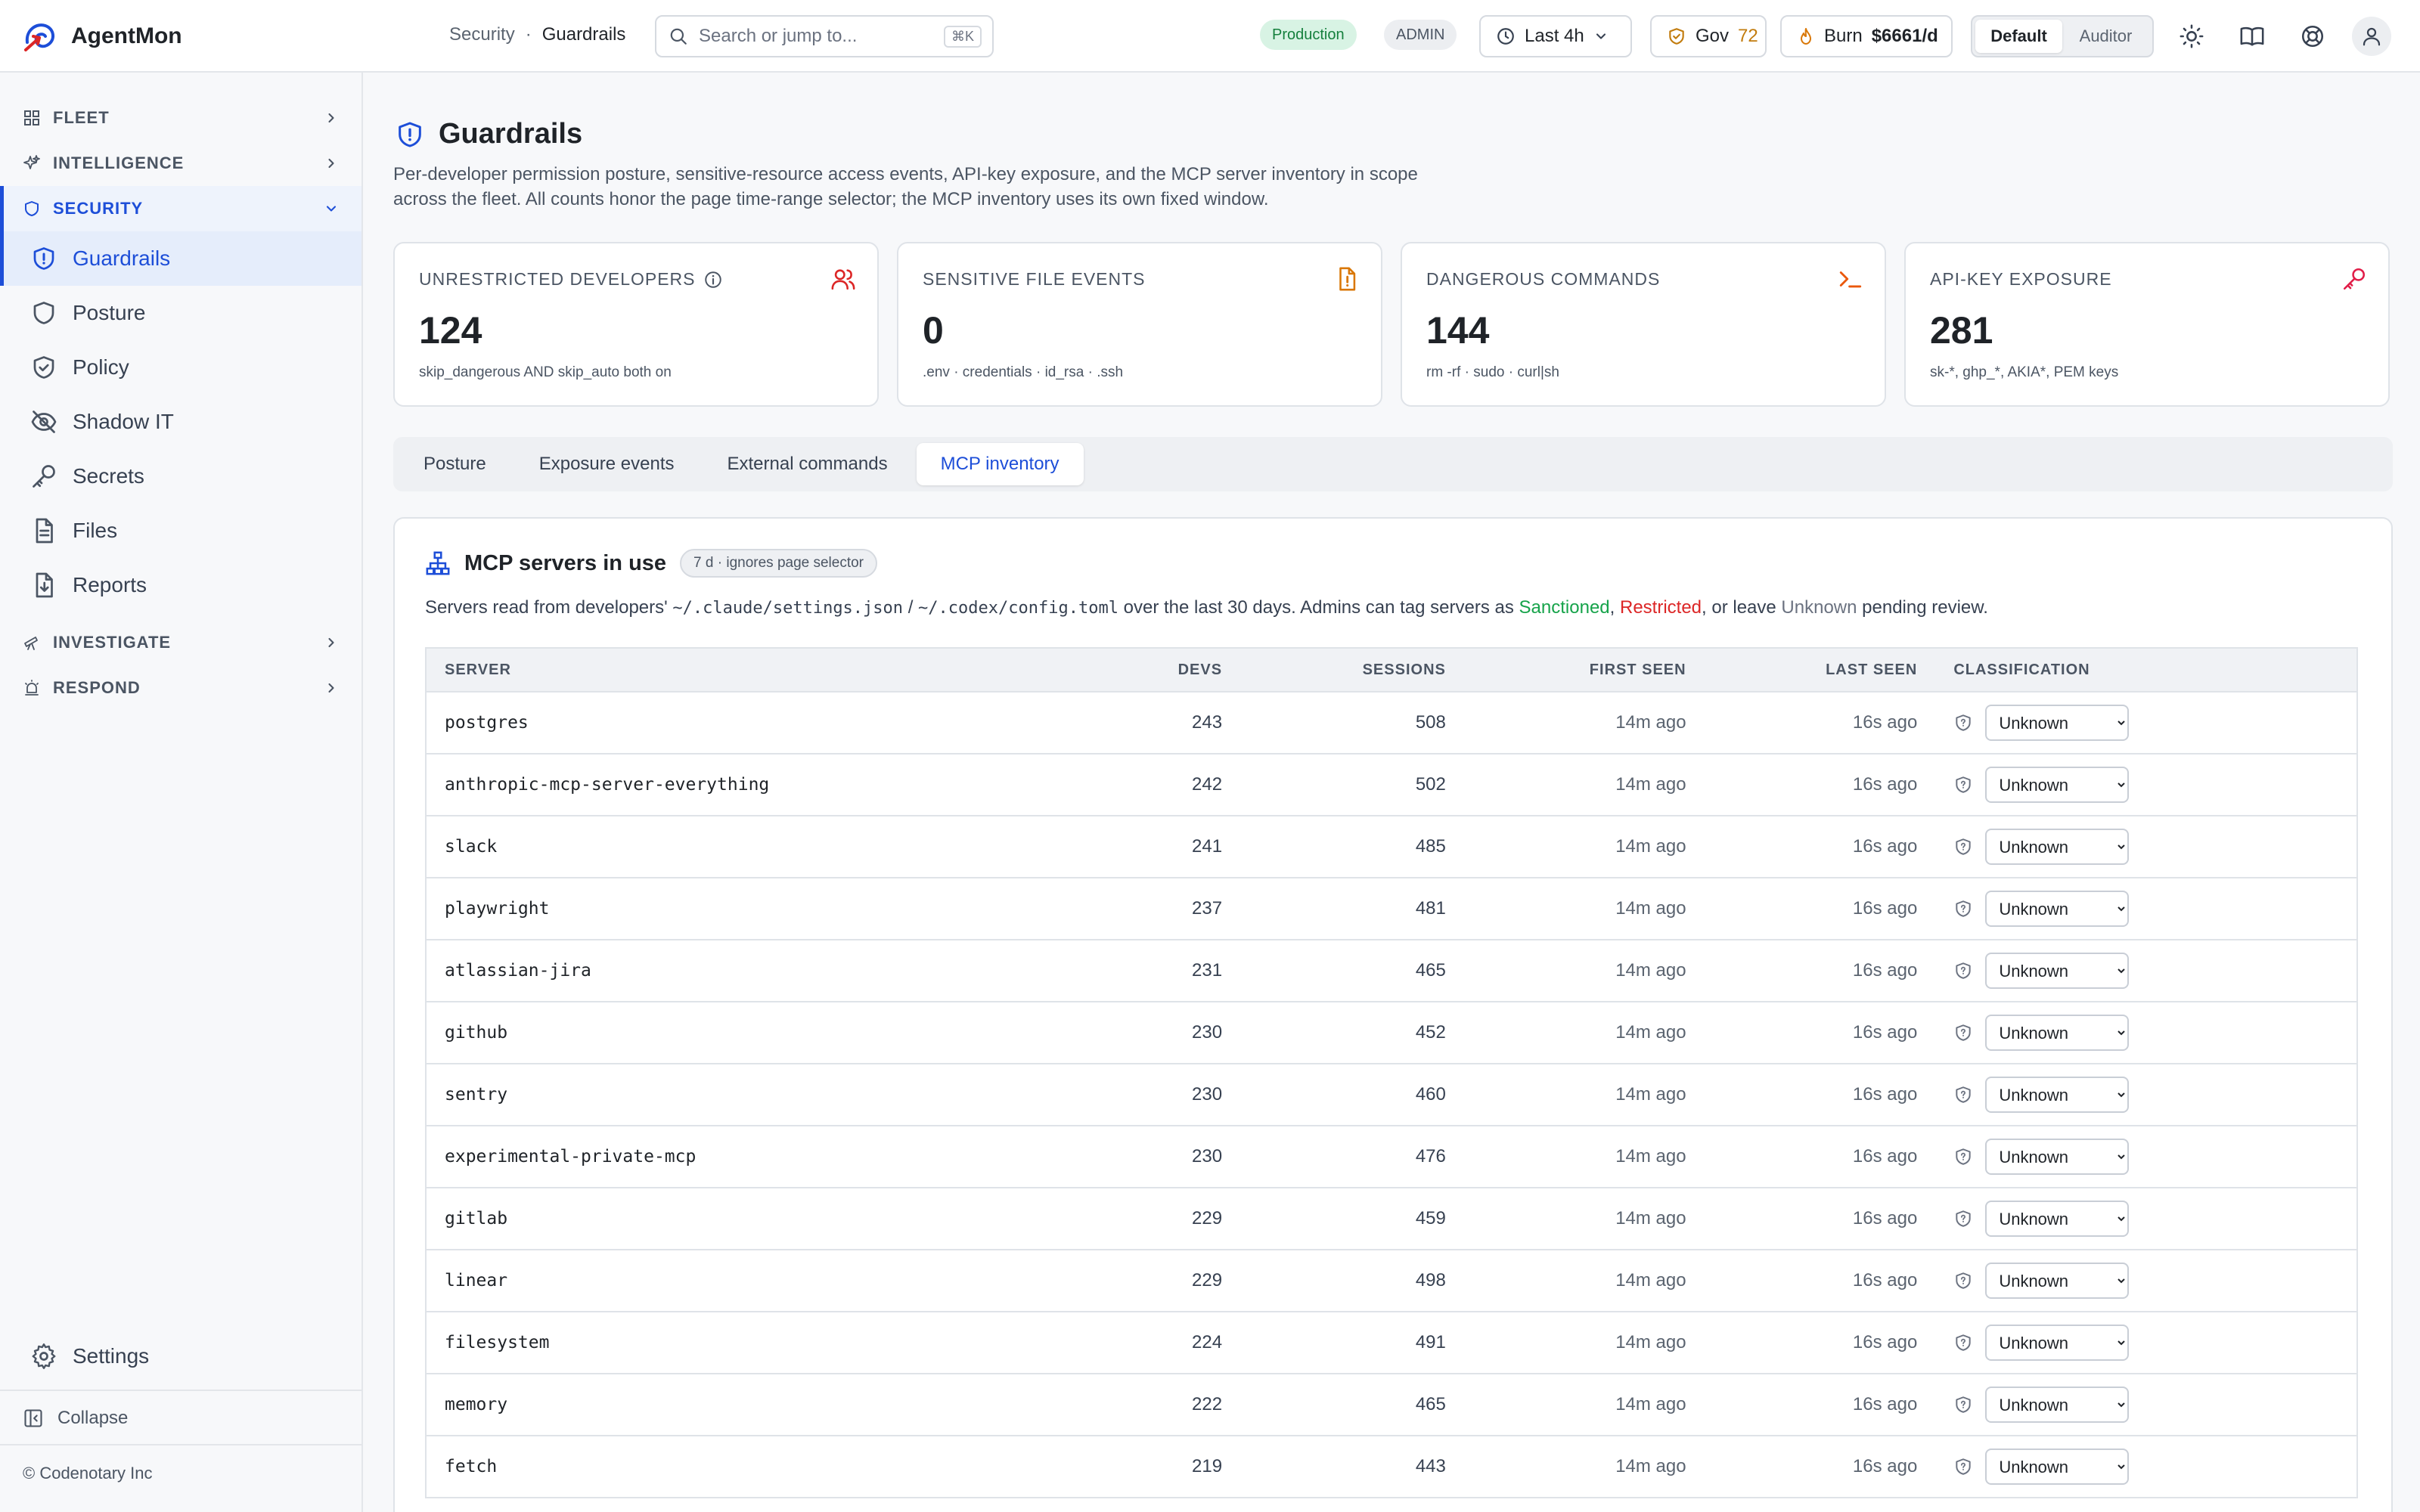 This screenshot has height=1512, width=2420. I want to click on classification-cell: UnknownSanctionedRestricted, so click(2146, 785).